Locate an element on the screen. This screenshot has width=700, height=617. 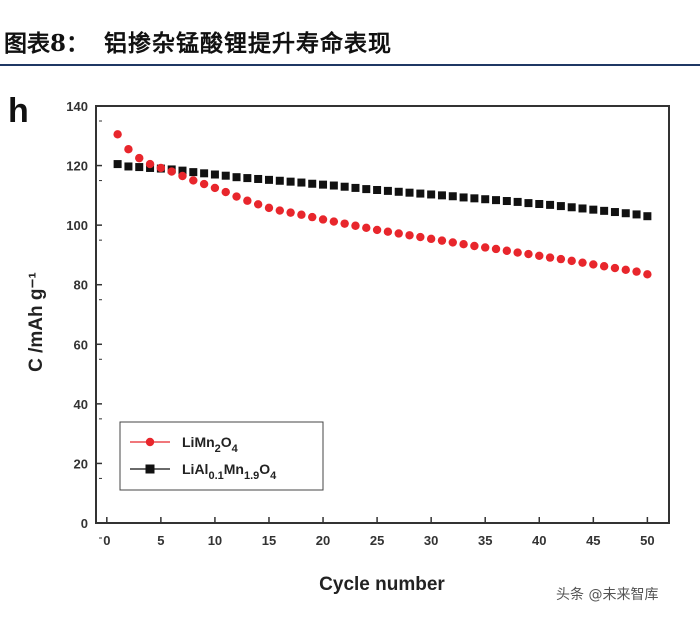
legend: LiMn2O4 LiAl0.1Mn1.9O4 is located at coordinates (221, 456).